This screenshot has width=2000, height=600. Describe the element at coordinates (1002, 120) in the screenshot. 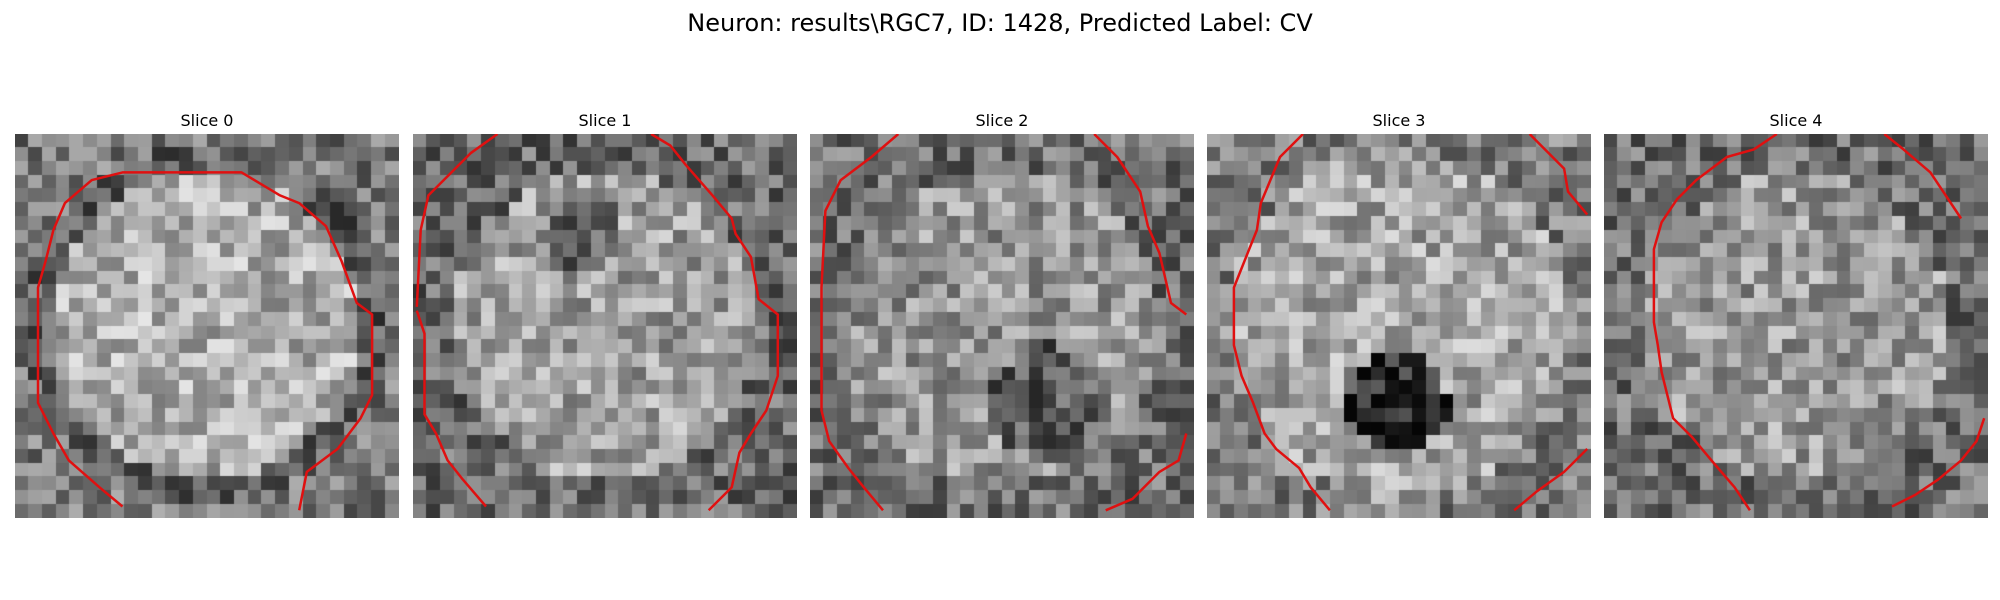

I see `slice-title: Slice 2` at that location.